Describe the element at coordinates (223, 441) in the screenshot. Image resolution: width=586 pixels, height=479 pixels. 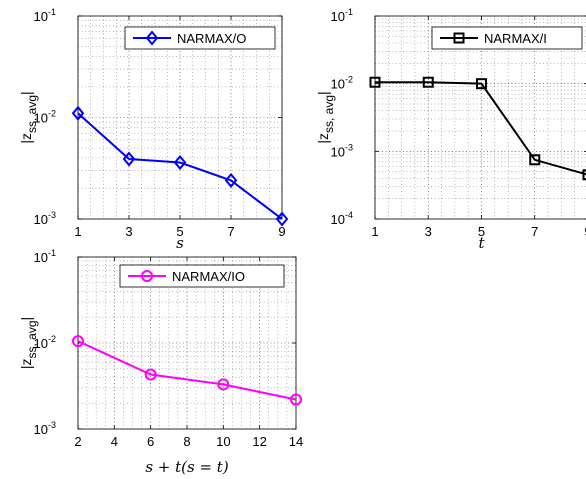
I see `x-tick-label: 10` at that location.